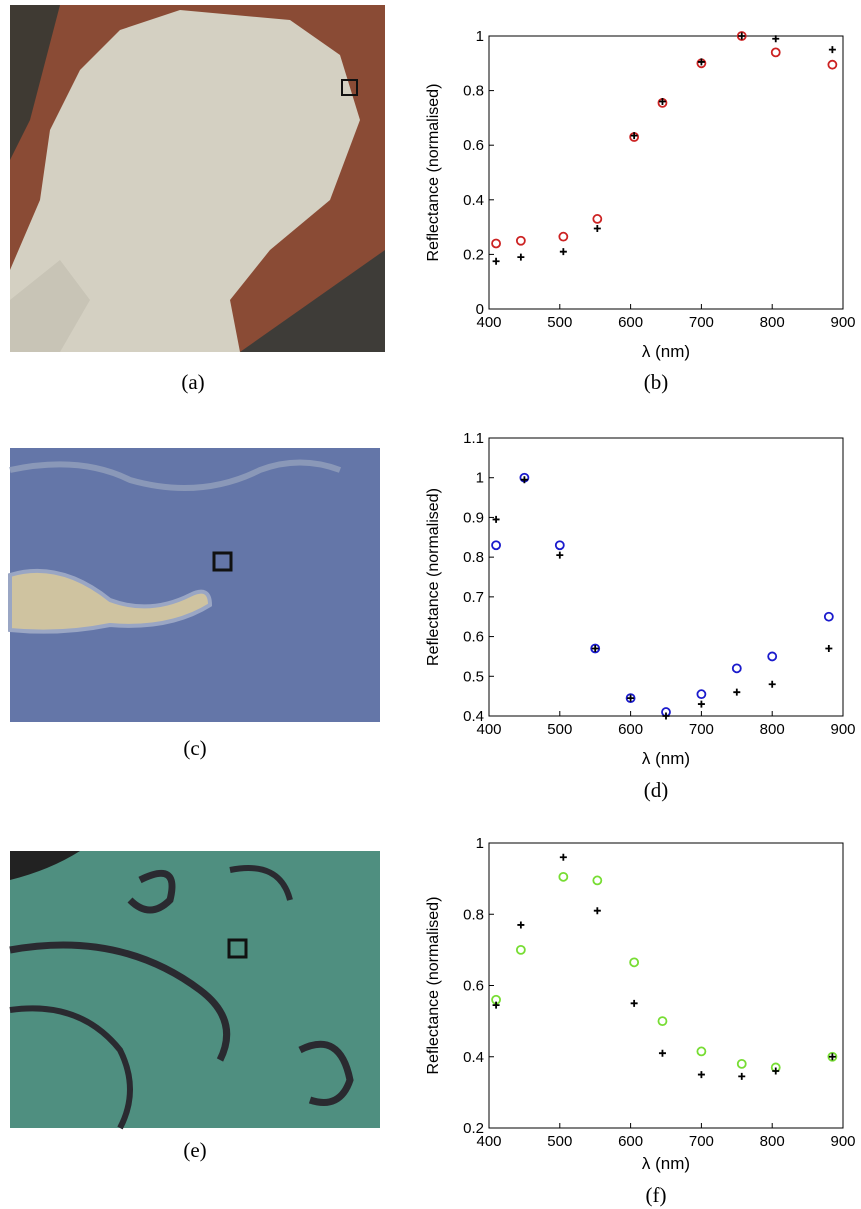 This screenshot has height=1209, width=861. I want to click on panel-label: (a), so click(192, 382).